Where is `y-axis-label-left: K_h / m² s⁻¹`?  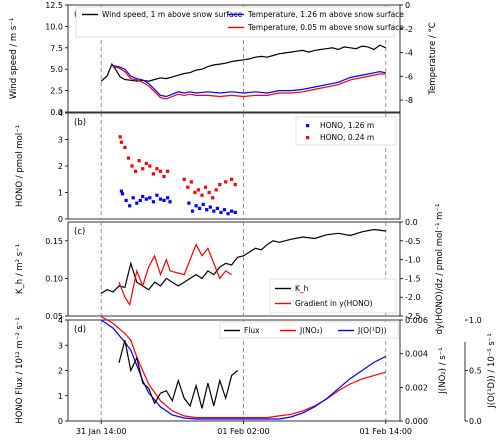
y-axis-label-left: K_h / m² s⁻¹ is located at coordinates (20, 269).